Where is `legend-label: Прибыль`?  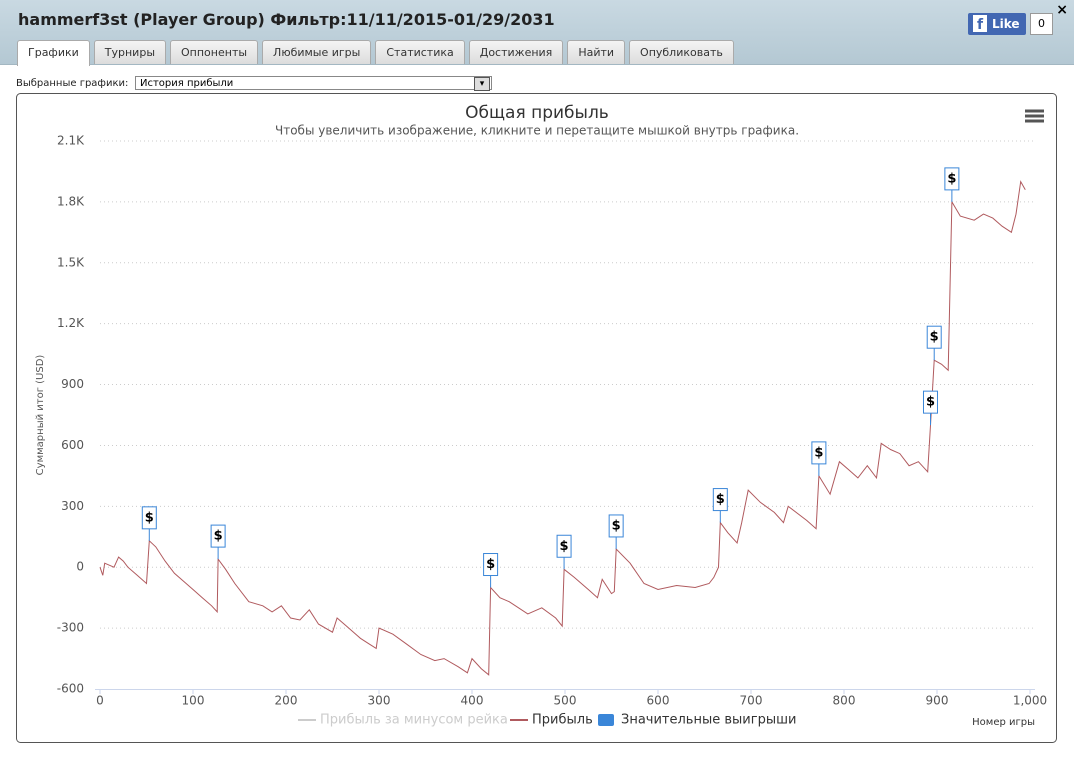 legend-label: Прибыль is located at coordinates (562, 720).